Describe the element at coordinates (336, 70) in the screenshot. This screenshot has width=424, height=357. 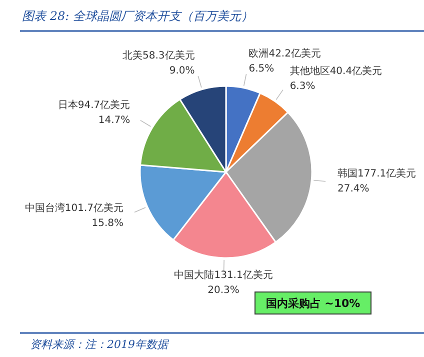
I see `slice-label: 其他地区40.4亿美元` at that location.